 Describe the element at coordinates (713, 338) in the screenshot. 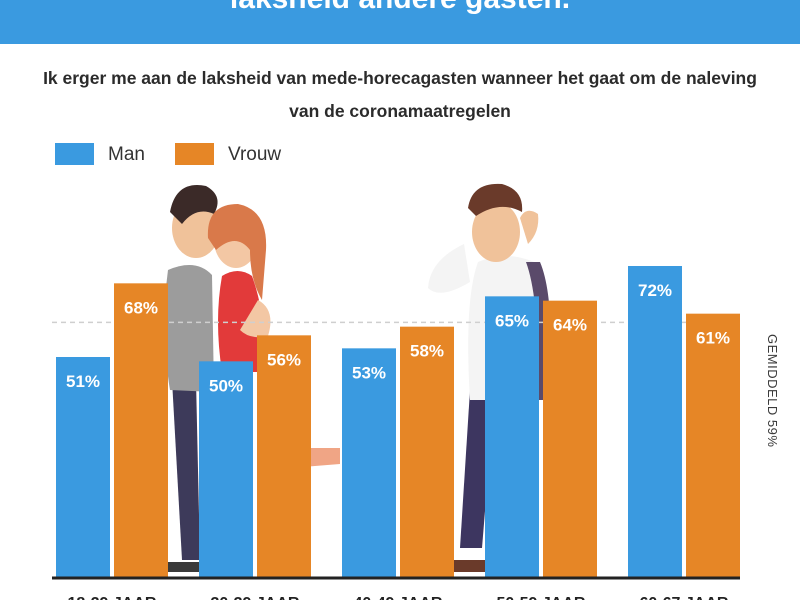

I see `data-label-vrouw-4: 61%` at that location.